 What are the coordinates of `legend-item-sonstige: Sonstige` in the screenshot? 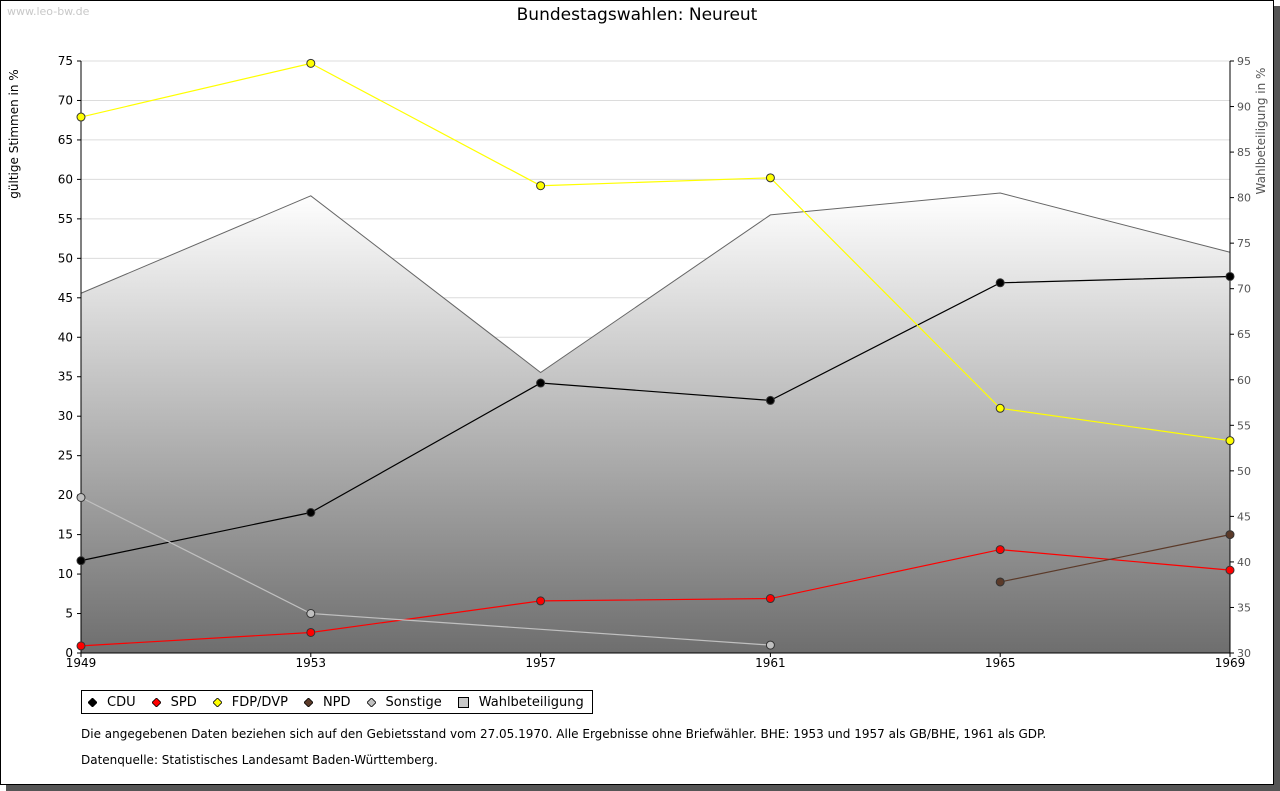 It's located at (404, 702).